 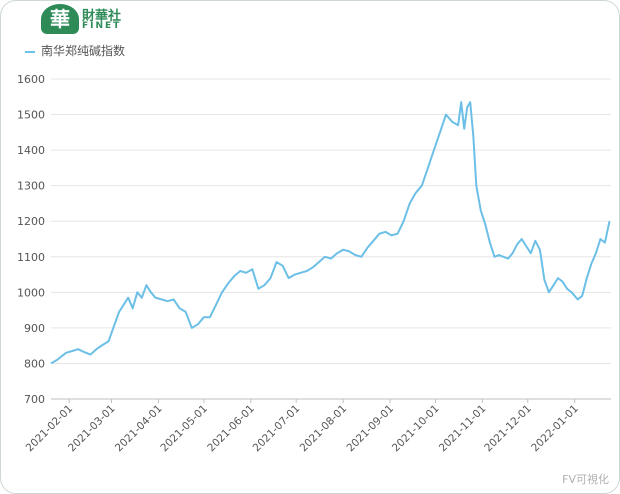 I want to click on x-tick-label: 2021-07-01, so click(x=277, y=429).